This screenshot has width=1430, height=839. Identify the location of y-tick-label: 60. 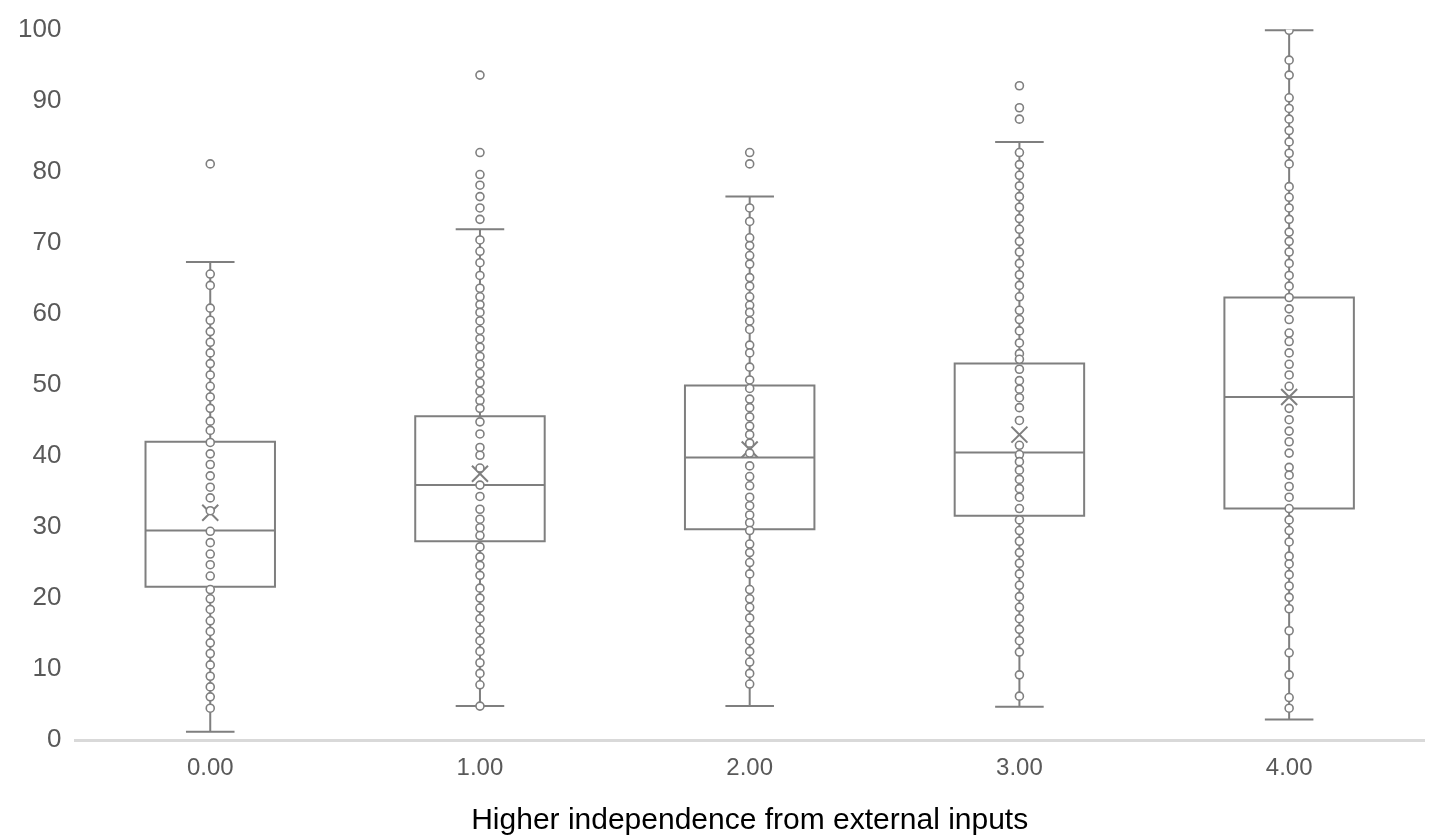
(47, 312).